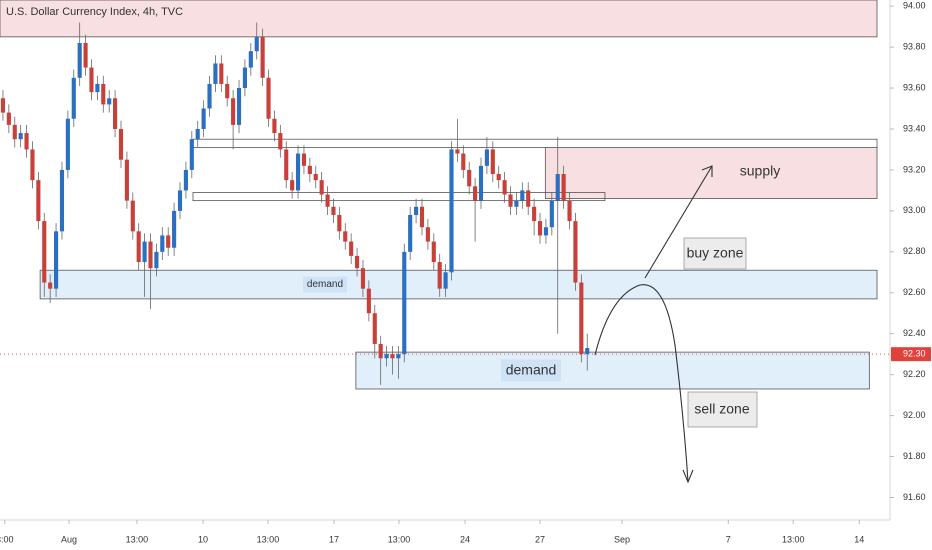 The height and width of the screenshot is (550, 932). Describe the element at coordinates (914, 354) in the screenshot. I see `last-price-label: 92.30` at that location.